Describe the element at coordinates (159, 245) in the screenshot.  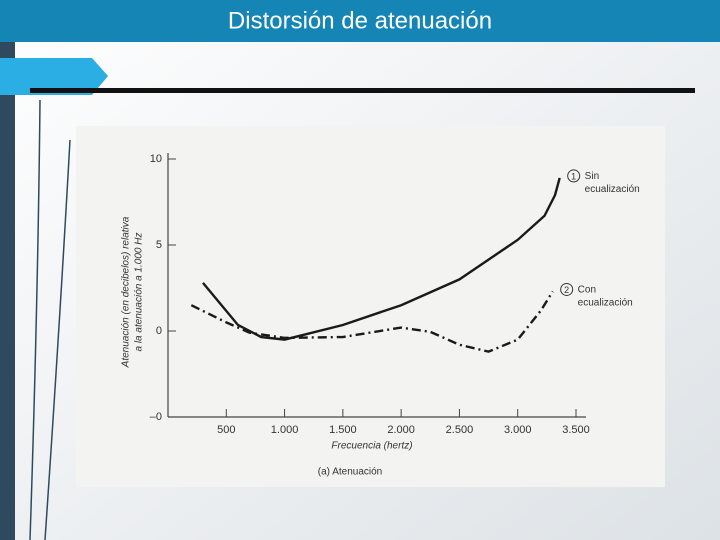
I see `y-tick-label: 5` at that location.